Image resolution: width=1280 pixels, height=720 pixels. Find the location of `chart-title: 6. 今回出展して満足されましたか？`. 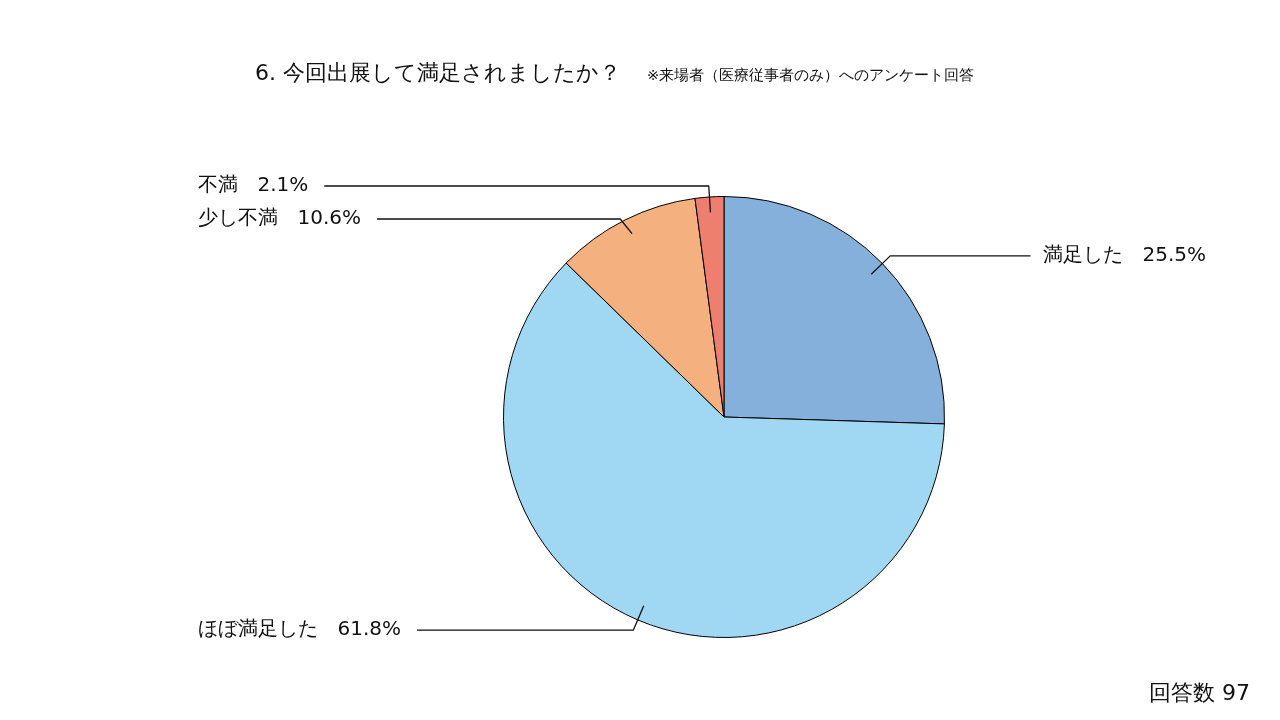

chart-title: 6. 今回出展して満足されましたか？ is located at coordinates (438, 73).